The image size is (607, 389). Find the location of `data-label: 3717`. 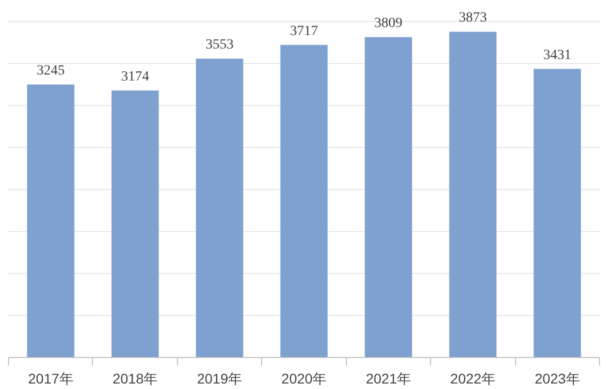

data-label: 3717 is located at coordinates (304, 31).